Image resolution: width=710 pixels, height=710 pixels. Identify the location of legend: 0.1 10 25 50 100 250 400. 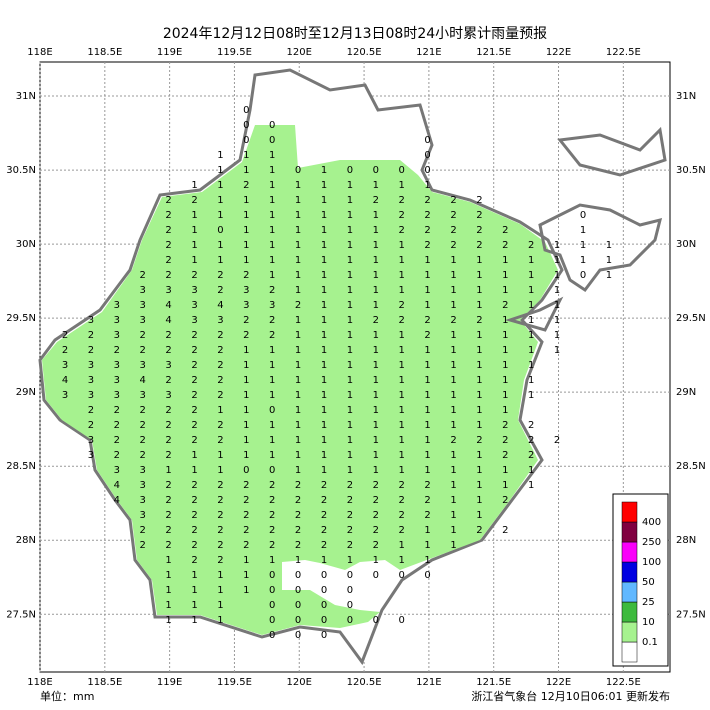
(641, 582).